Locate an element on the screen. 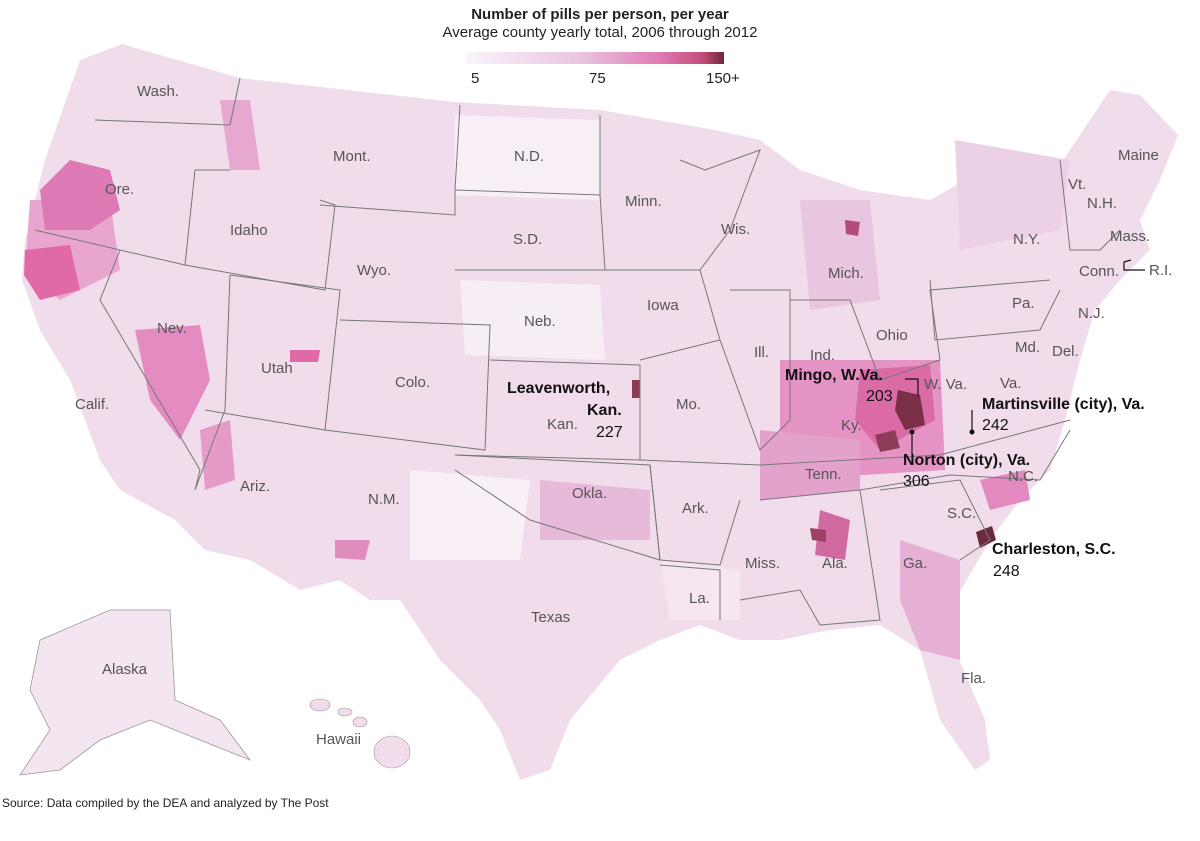  alaska-landmass is located at coordinates (135, 692).